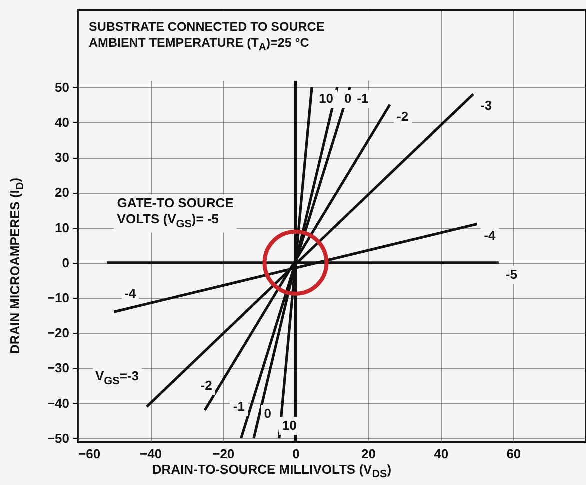 This screenshot has width=586, height=485. What do you see at coordinates (514, 454) in the screenshot?
I see `x-tick-label: 60` at bounding box center [514, 454].